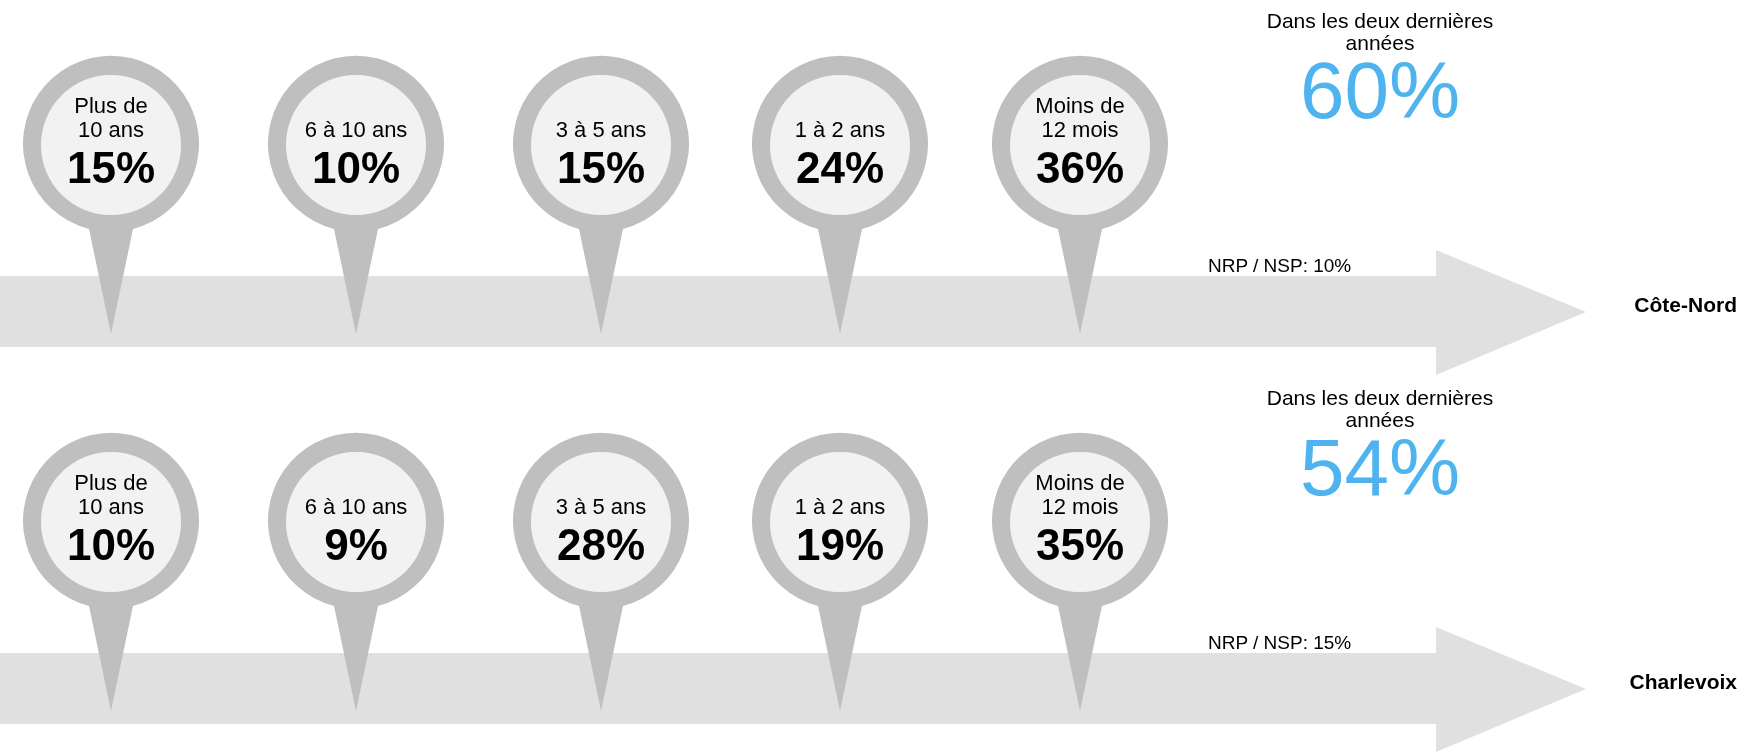  I want to click on data-label: 9%, so click(356, 544).